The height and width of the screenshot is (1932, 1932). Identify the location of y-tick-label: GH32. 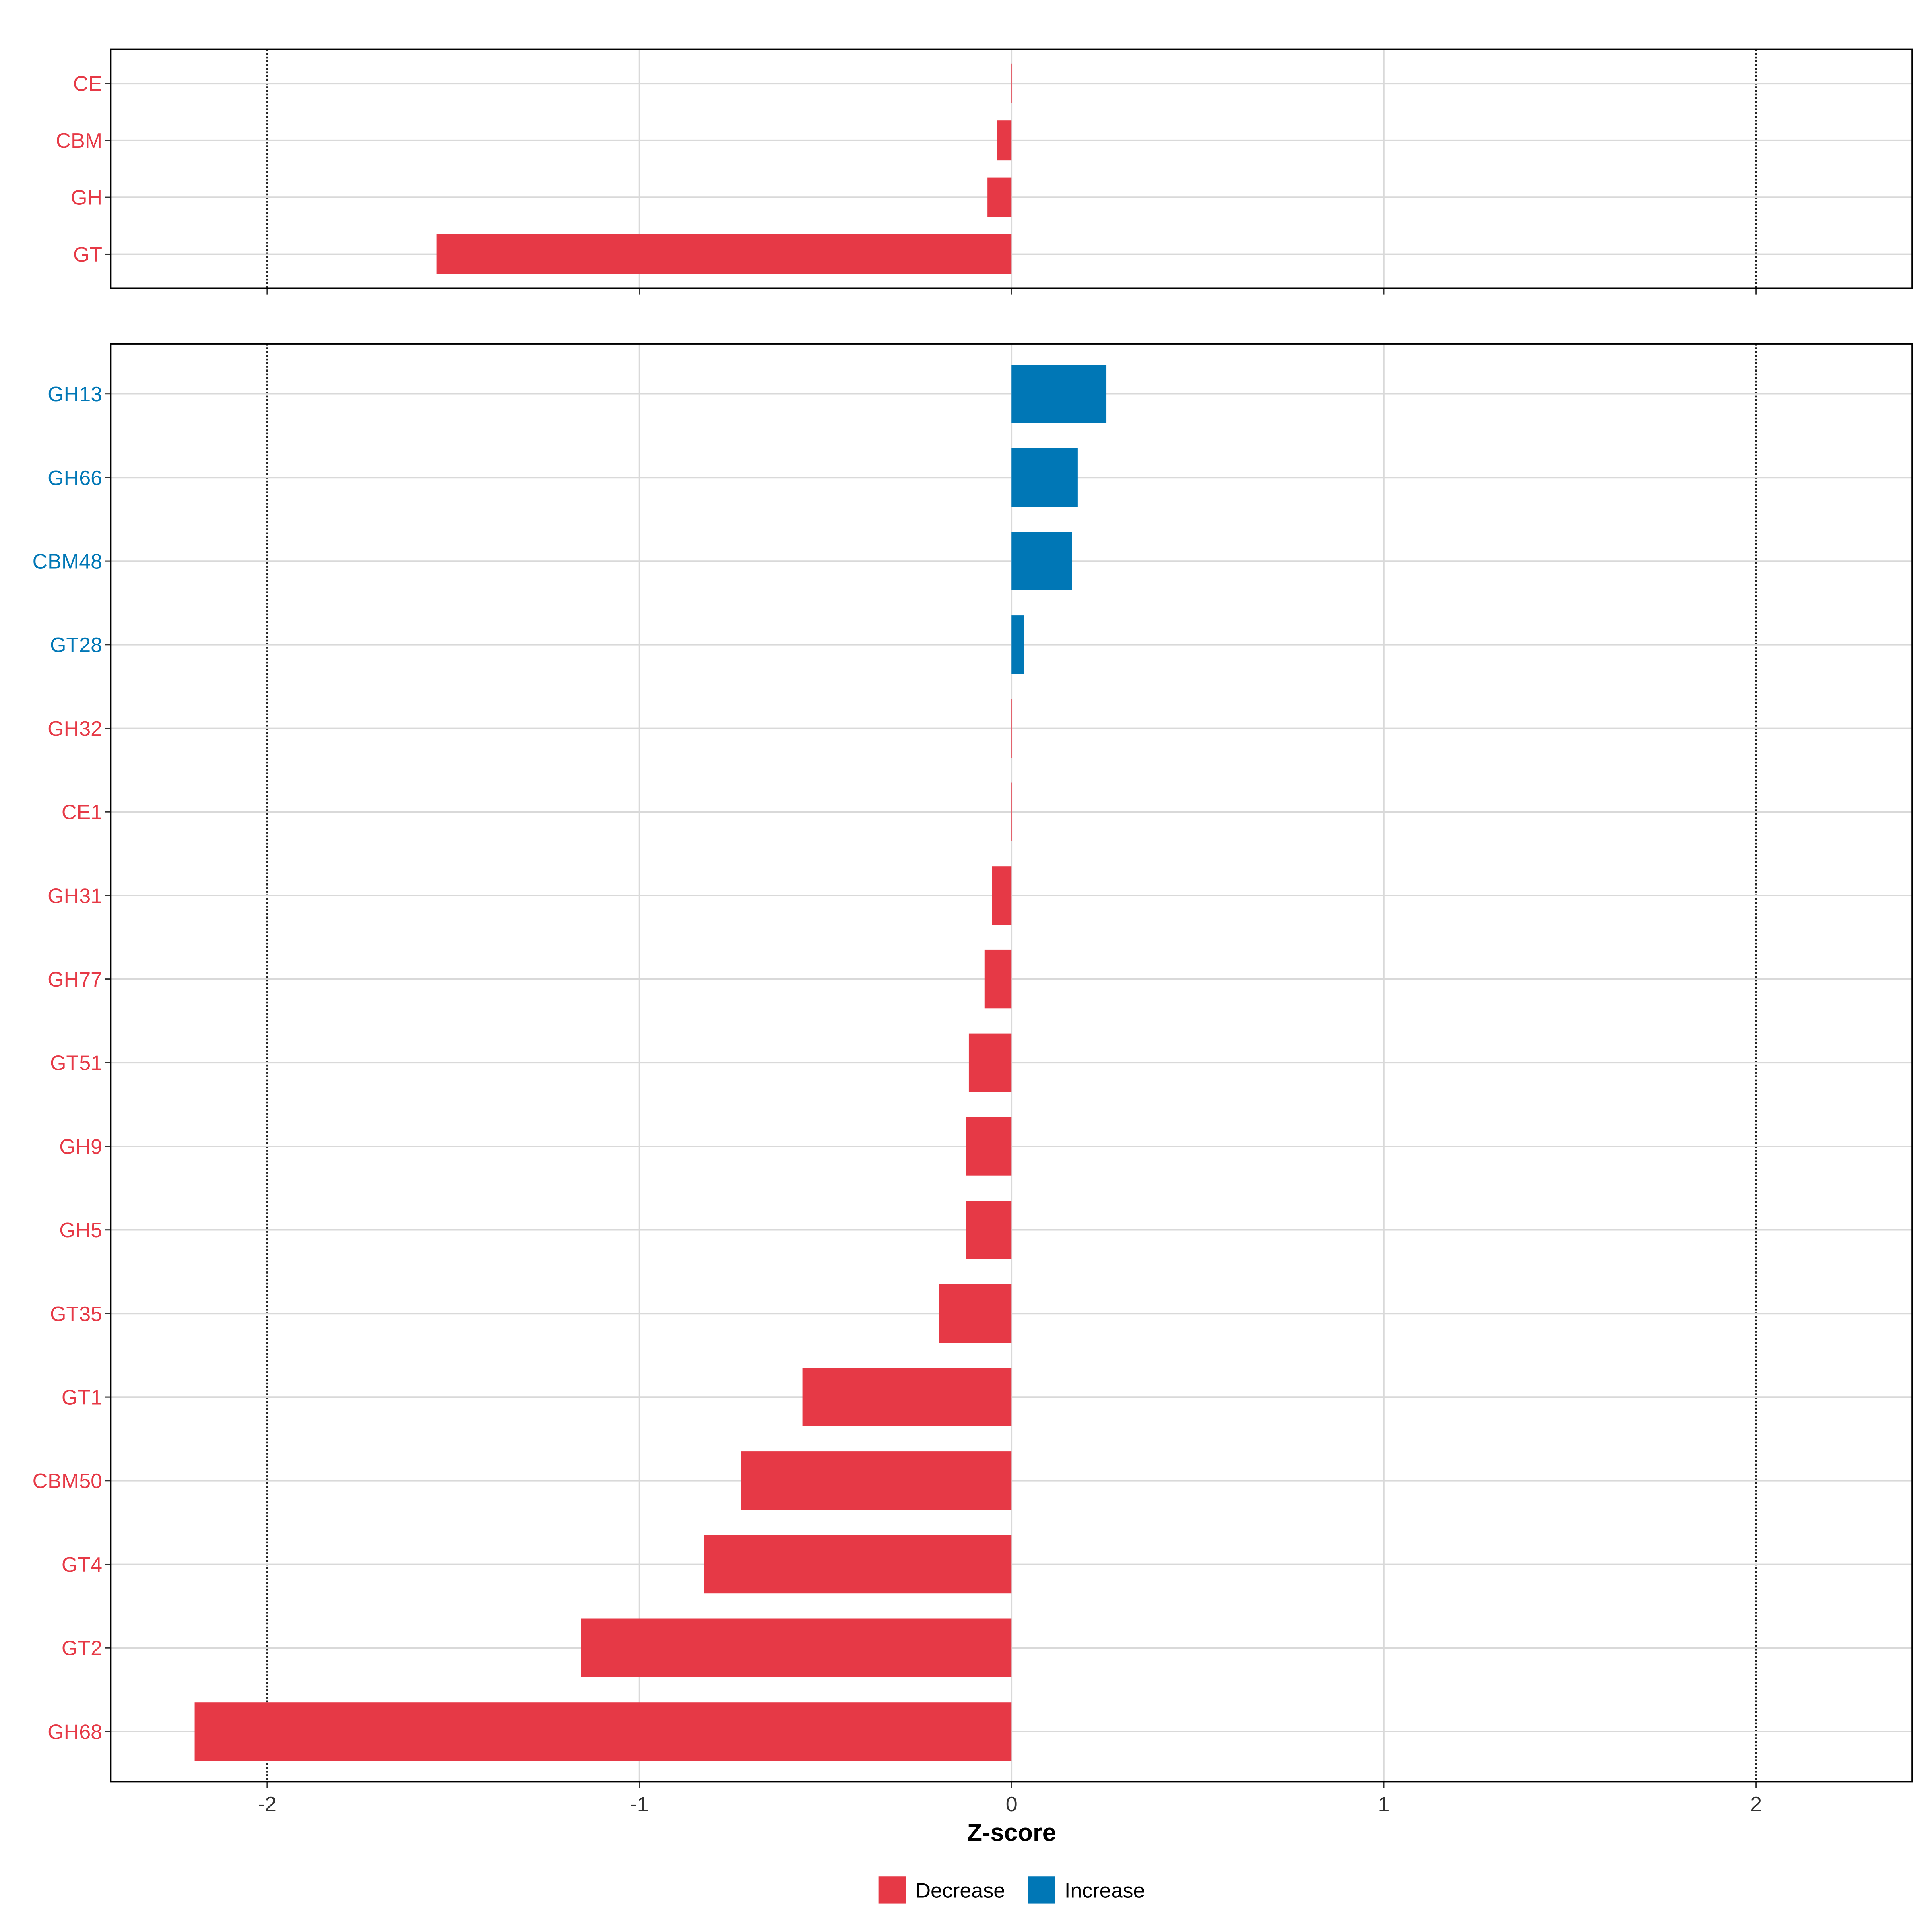
(74, 729).